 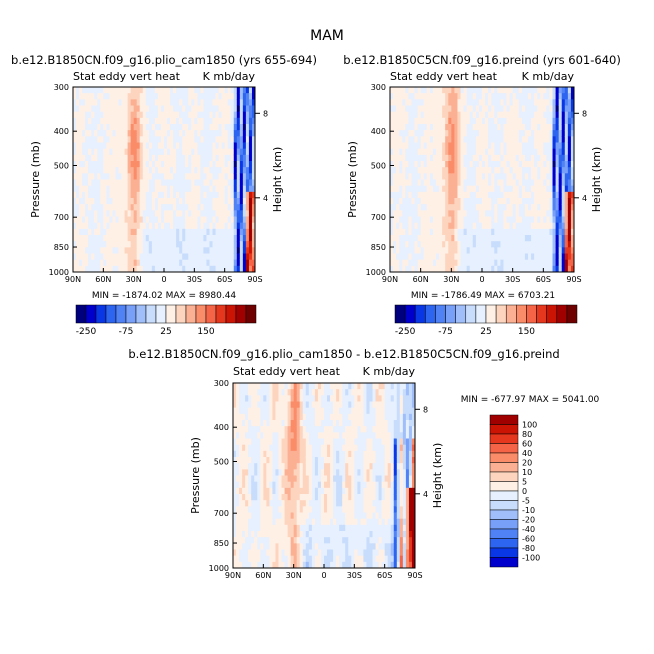 What do you see at coordinates (61, 87) in the screenshot?
I see `y-tick-label: 300` at bounding box center [61, 87].